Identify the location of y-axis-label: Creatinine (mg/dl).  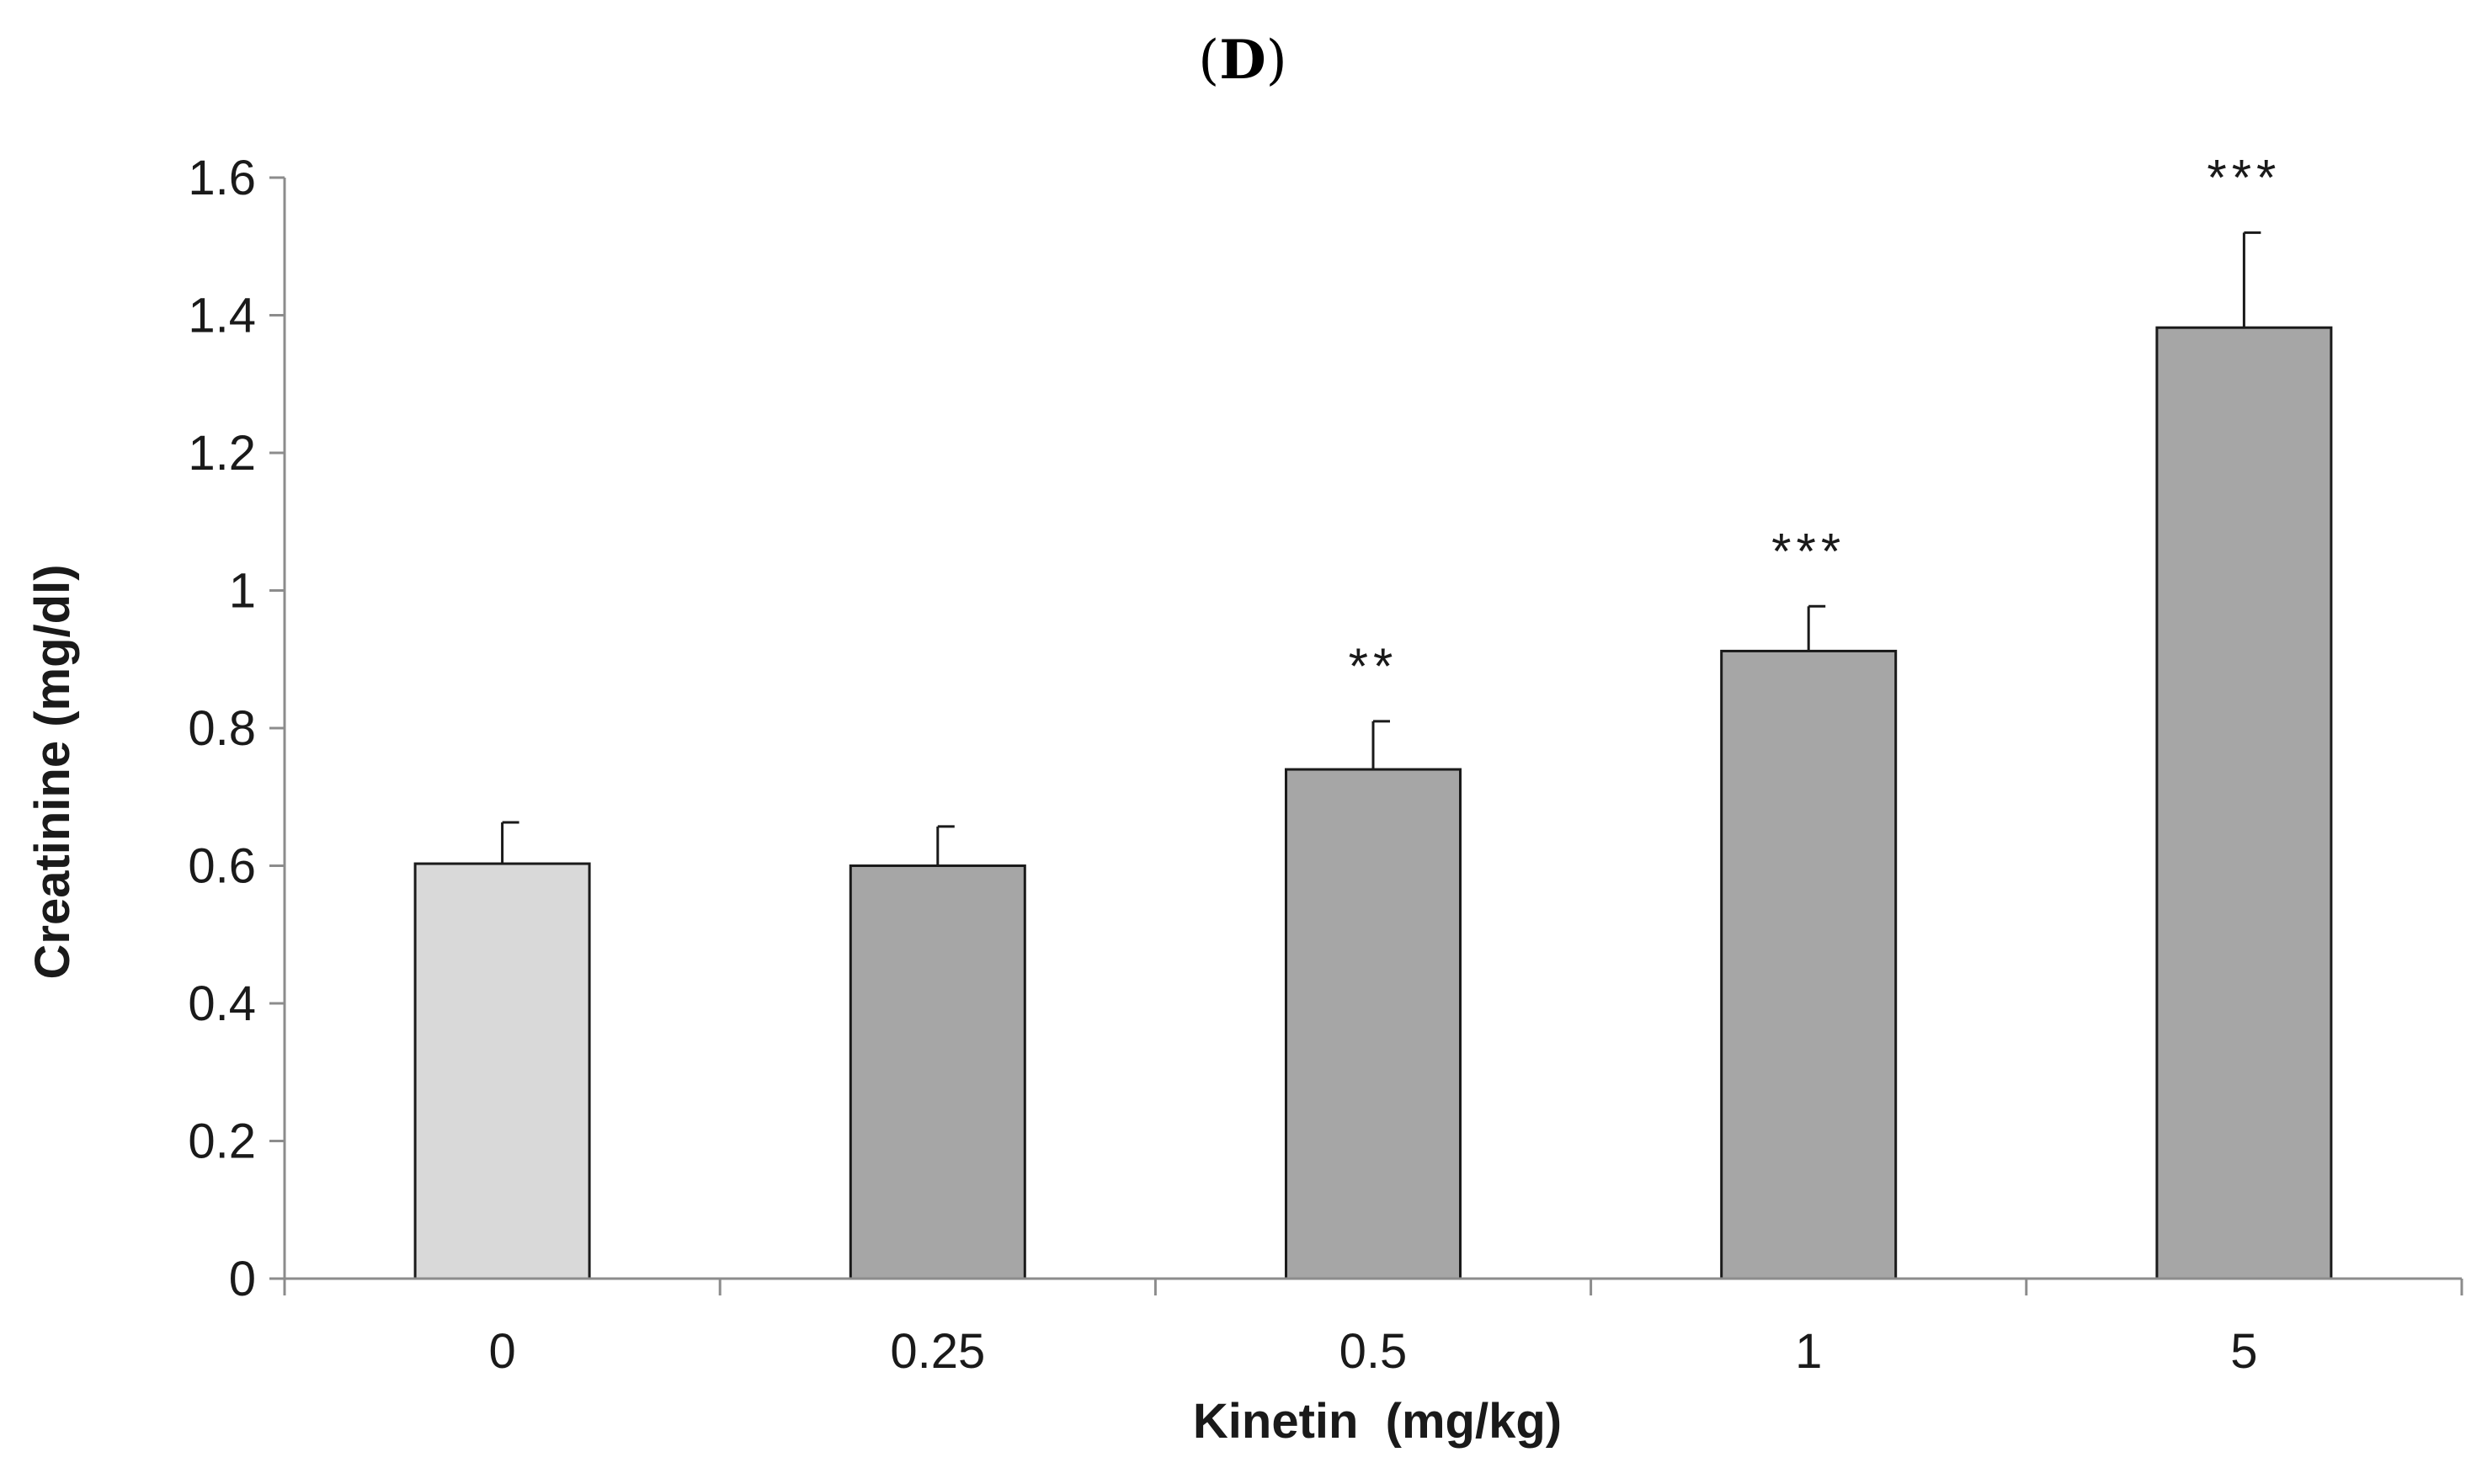
(52, 771).